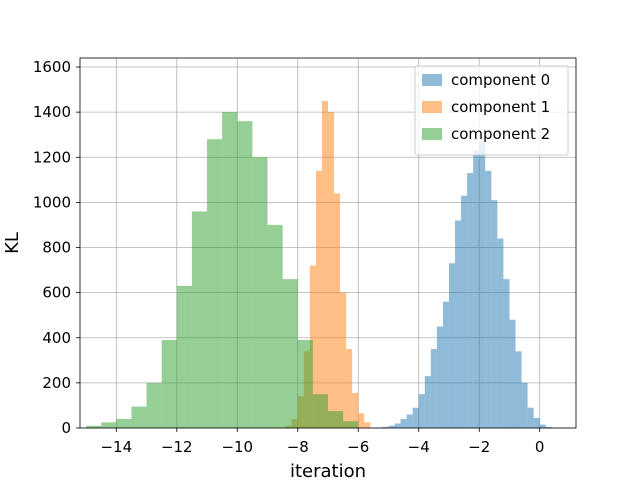 This screenshot has height=480, width=640. I want to click on x-tick-label: −2, so click(479, 447).